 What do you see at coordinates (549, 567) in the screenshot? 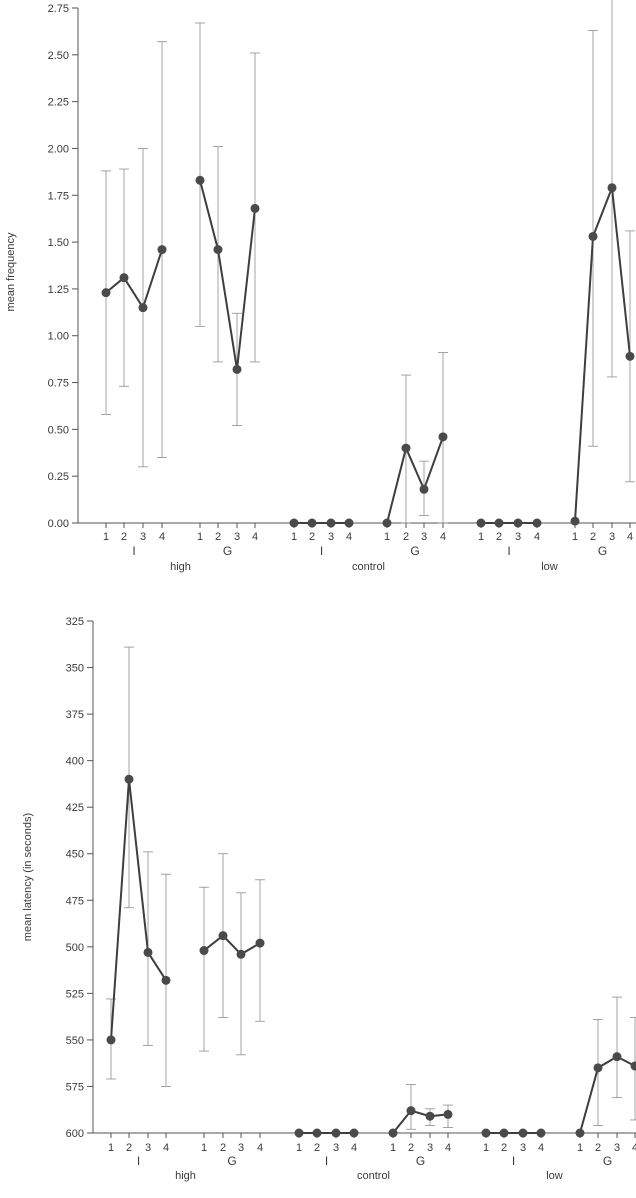
I see `group-label: low` at bounding box center [549, 567].